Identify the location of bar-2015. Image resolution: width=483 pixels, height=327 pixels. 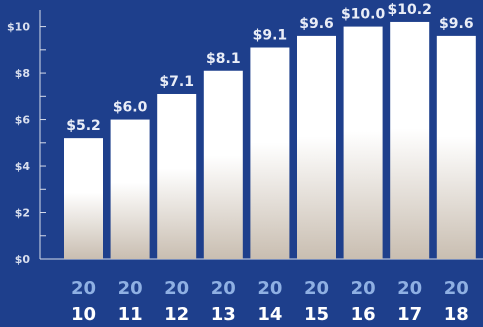
(316, 147).